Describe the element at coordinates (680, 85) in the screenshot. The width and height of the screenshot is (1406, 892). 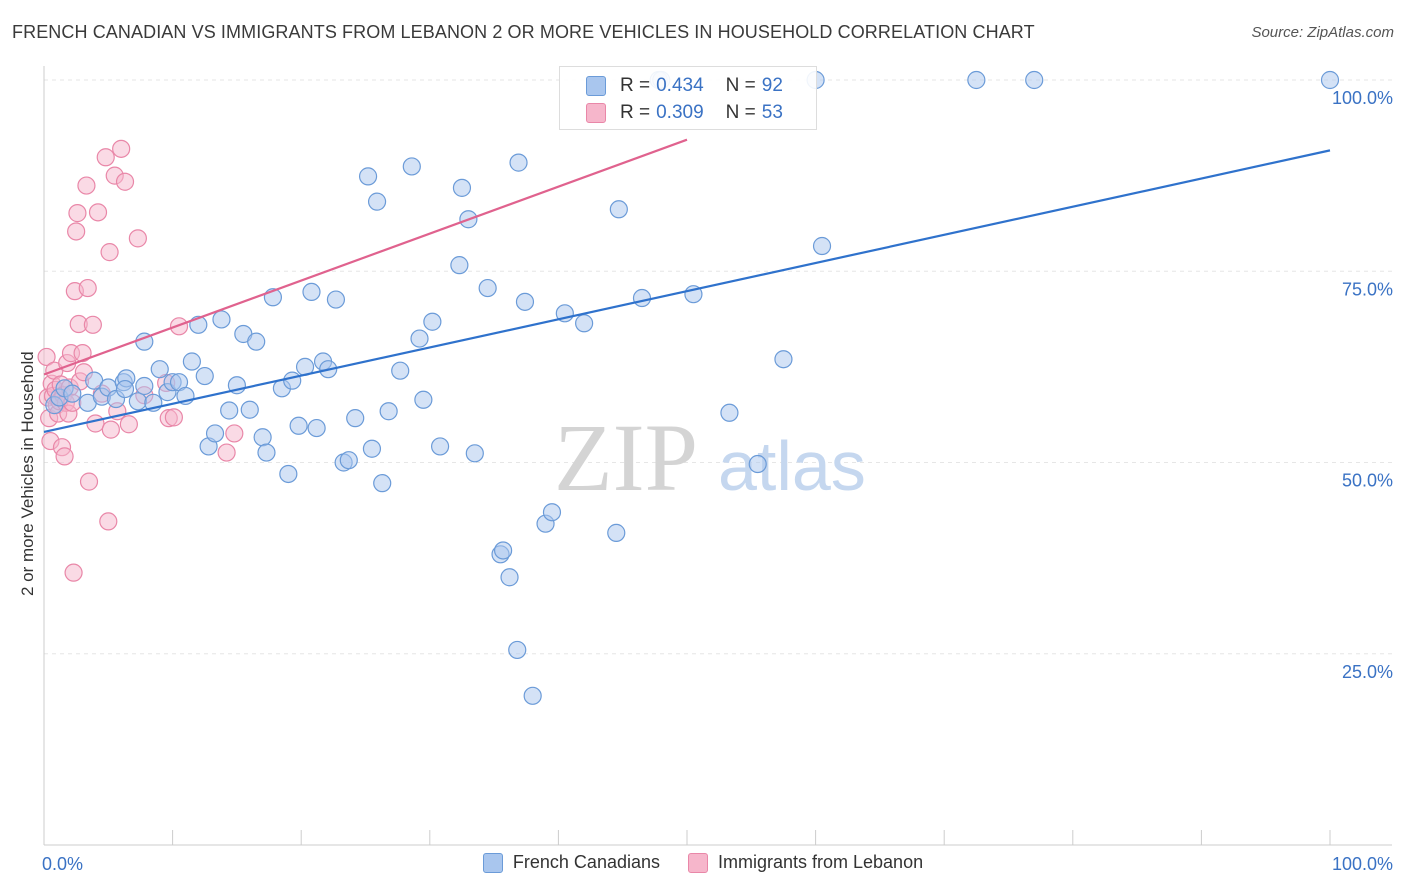
I see `legend-r-value: 0.434` at that location.